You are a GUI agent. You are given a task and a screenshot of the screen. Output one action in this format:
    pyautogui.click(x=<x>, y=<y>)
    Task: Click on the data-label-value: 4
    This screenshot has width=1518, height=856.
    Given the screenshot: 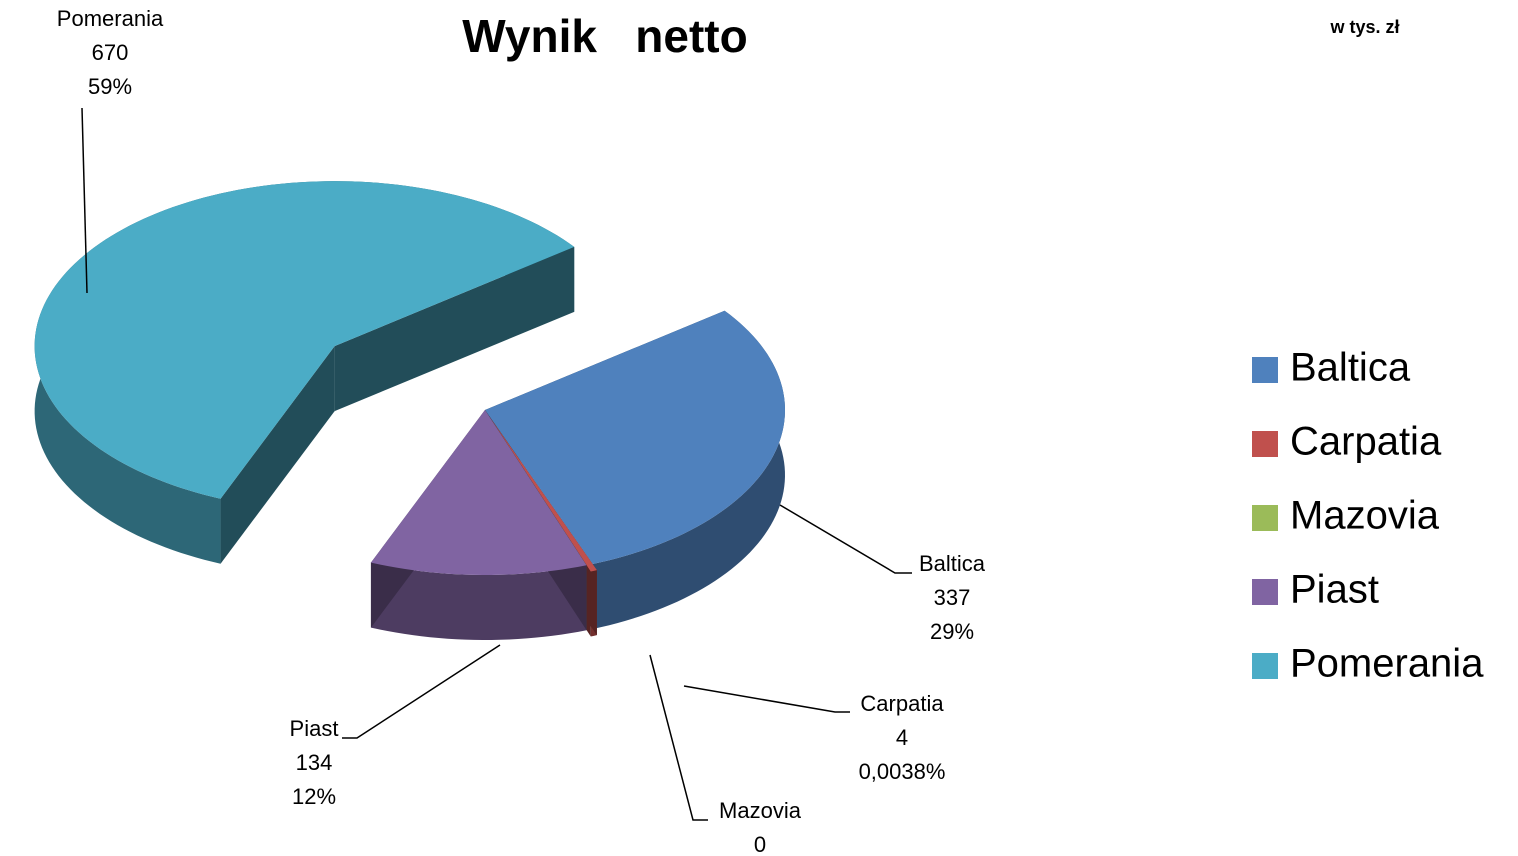 What is the action you would take?
    pyautogui.click(x=902, y=737)
    